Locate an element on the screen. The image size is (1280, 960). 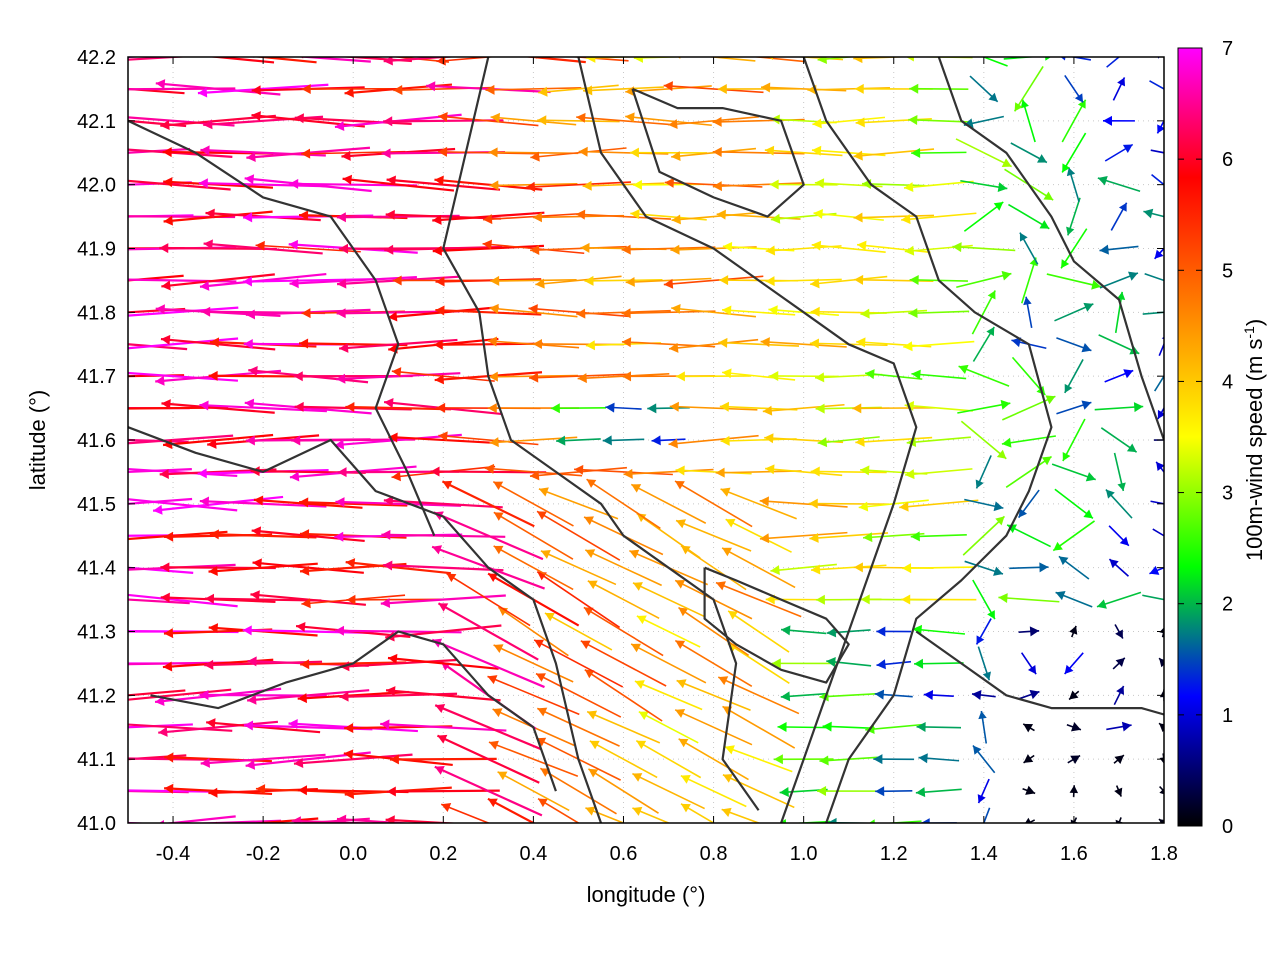
x-tick-label: 0.4 is located at coordinates (533, 854).